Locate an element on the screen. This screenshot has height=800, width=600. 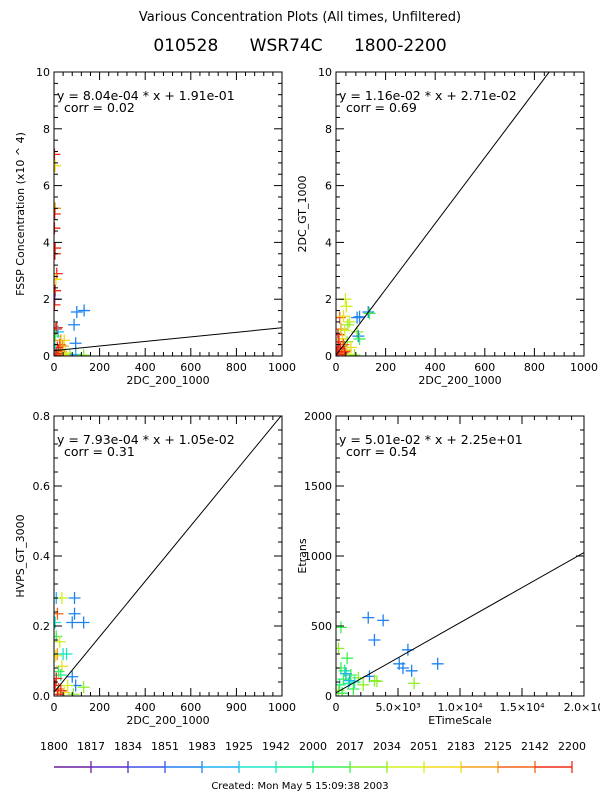
time-label: 2051 is located at coordinates (424, 746).